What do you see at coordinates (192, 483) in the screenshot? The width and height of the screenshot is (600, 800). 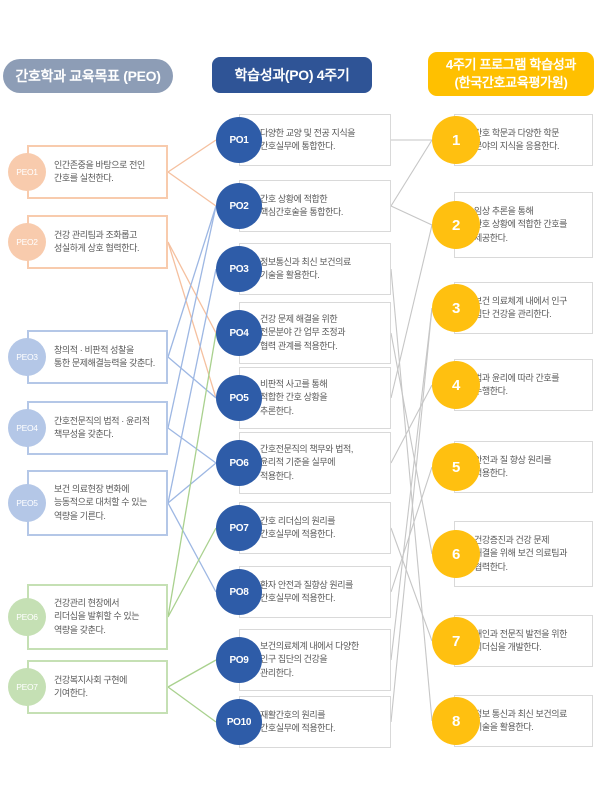 I see `connector-PEO5-PO6` at bounding box center [192, 483].